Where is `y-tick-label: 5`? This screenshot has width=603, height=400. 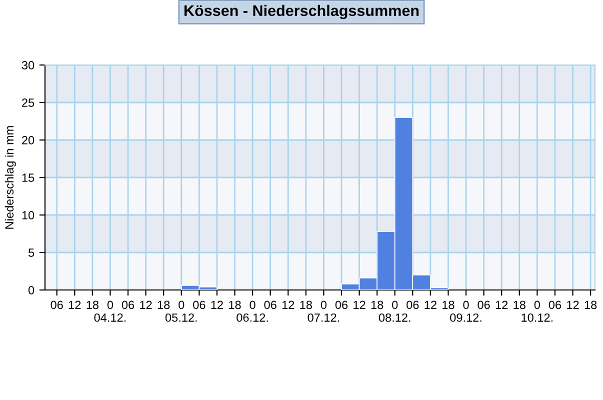 y-tick-label: 5 is located at coordinates (31, 252).